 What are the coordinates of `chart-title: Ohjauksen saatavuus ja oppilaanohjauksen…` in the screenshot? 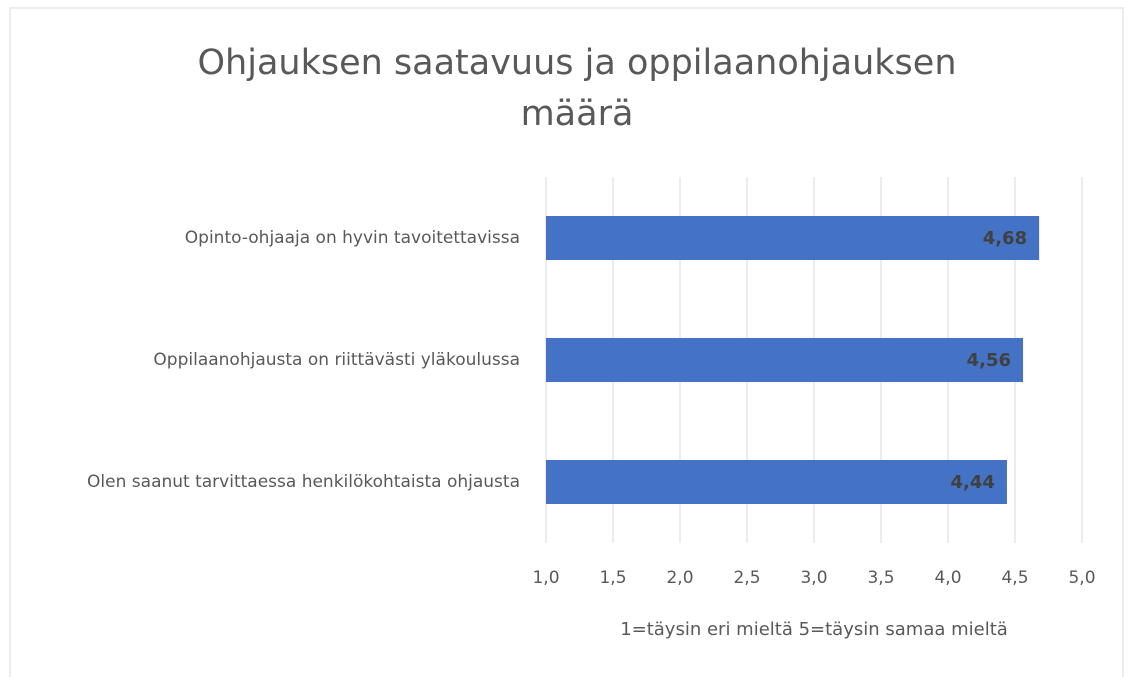 It's located at (577, 88).